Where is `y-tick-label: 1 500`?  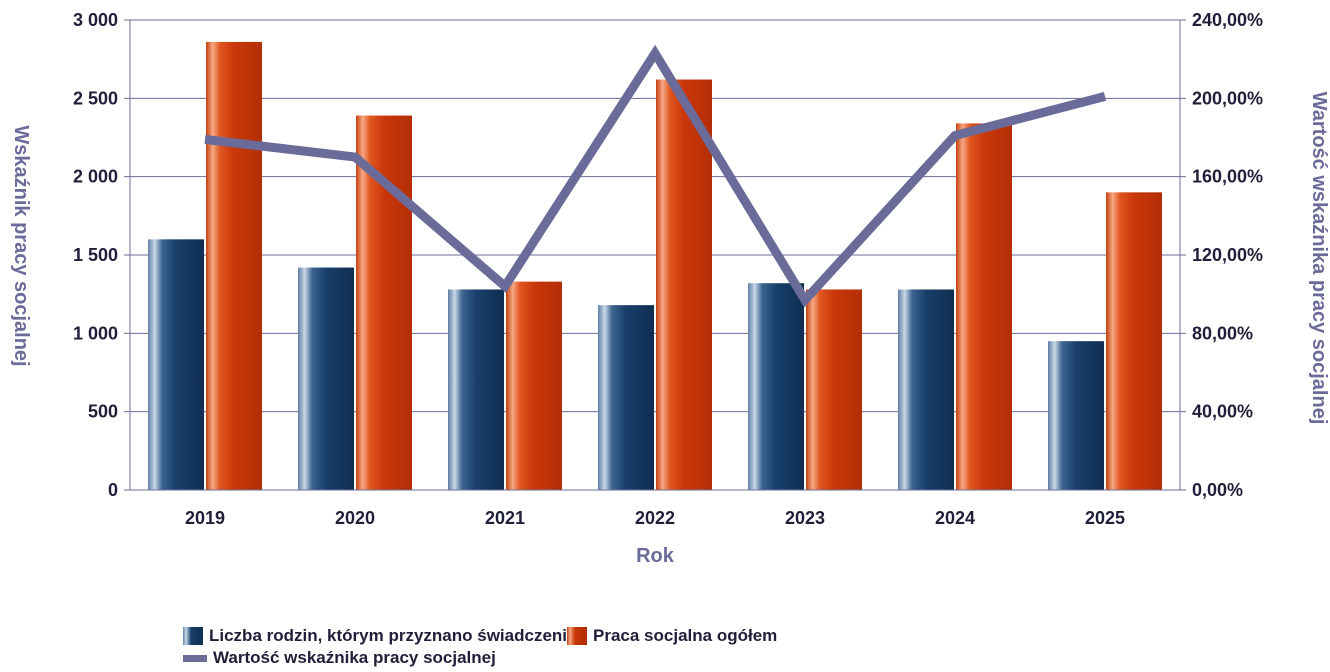
y-tick-label: 1 500 is located at coordinates (95, 255).